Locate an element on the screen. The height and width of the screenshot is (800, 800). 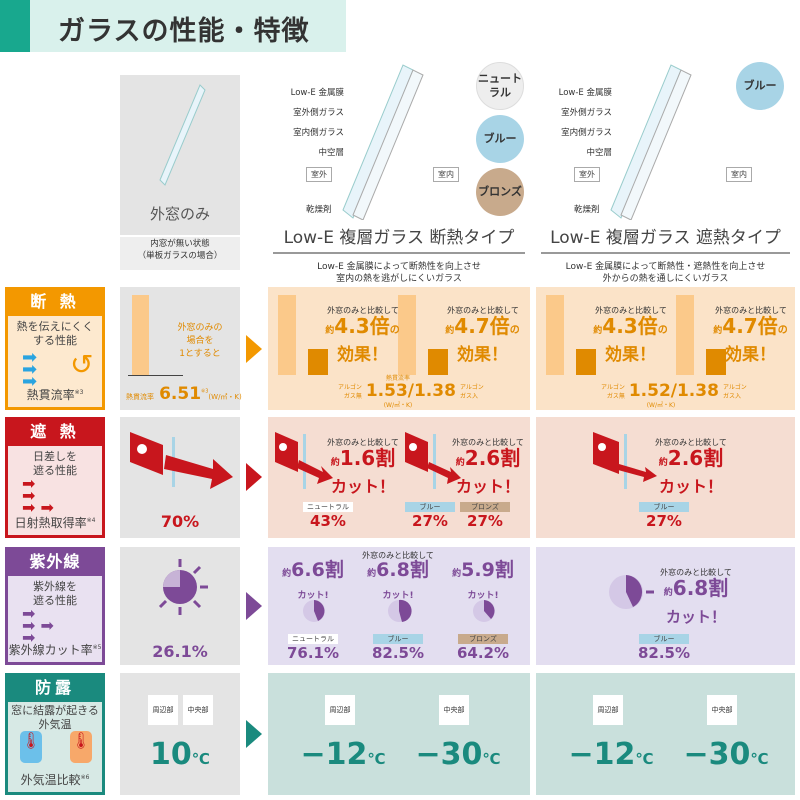
argon-filled: アルゴン ガス入 is located at coordinates (734, 392).